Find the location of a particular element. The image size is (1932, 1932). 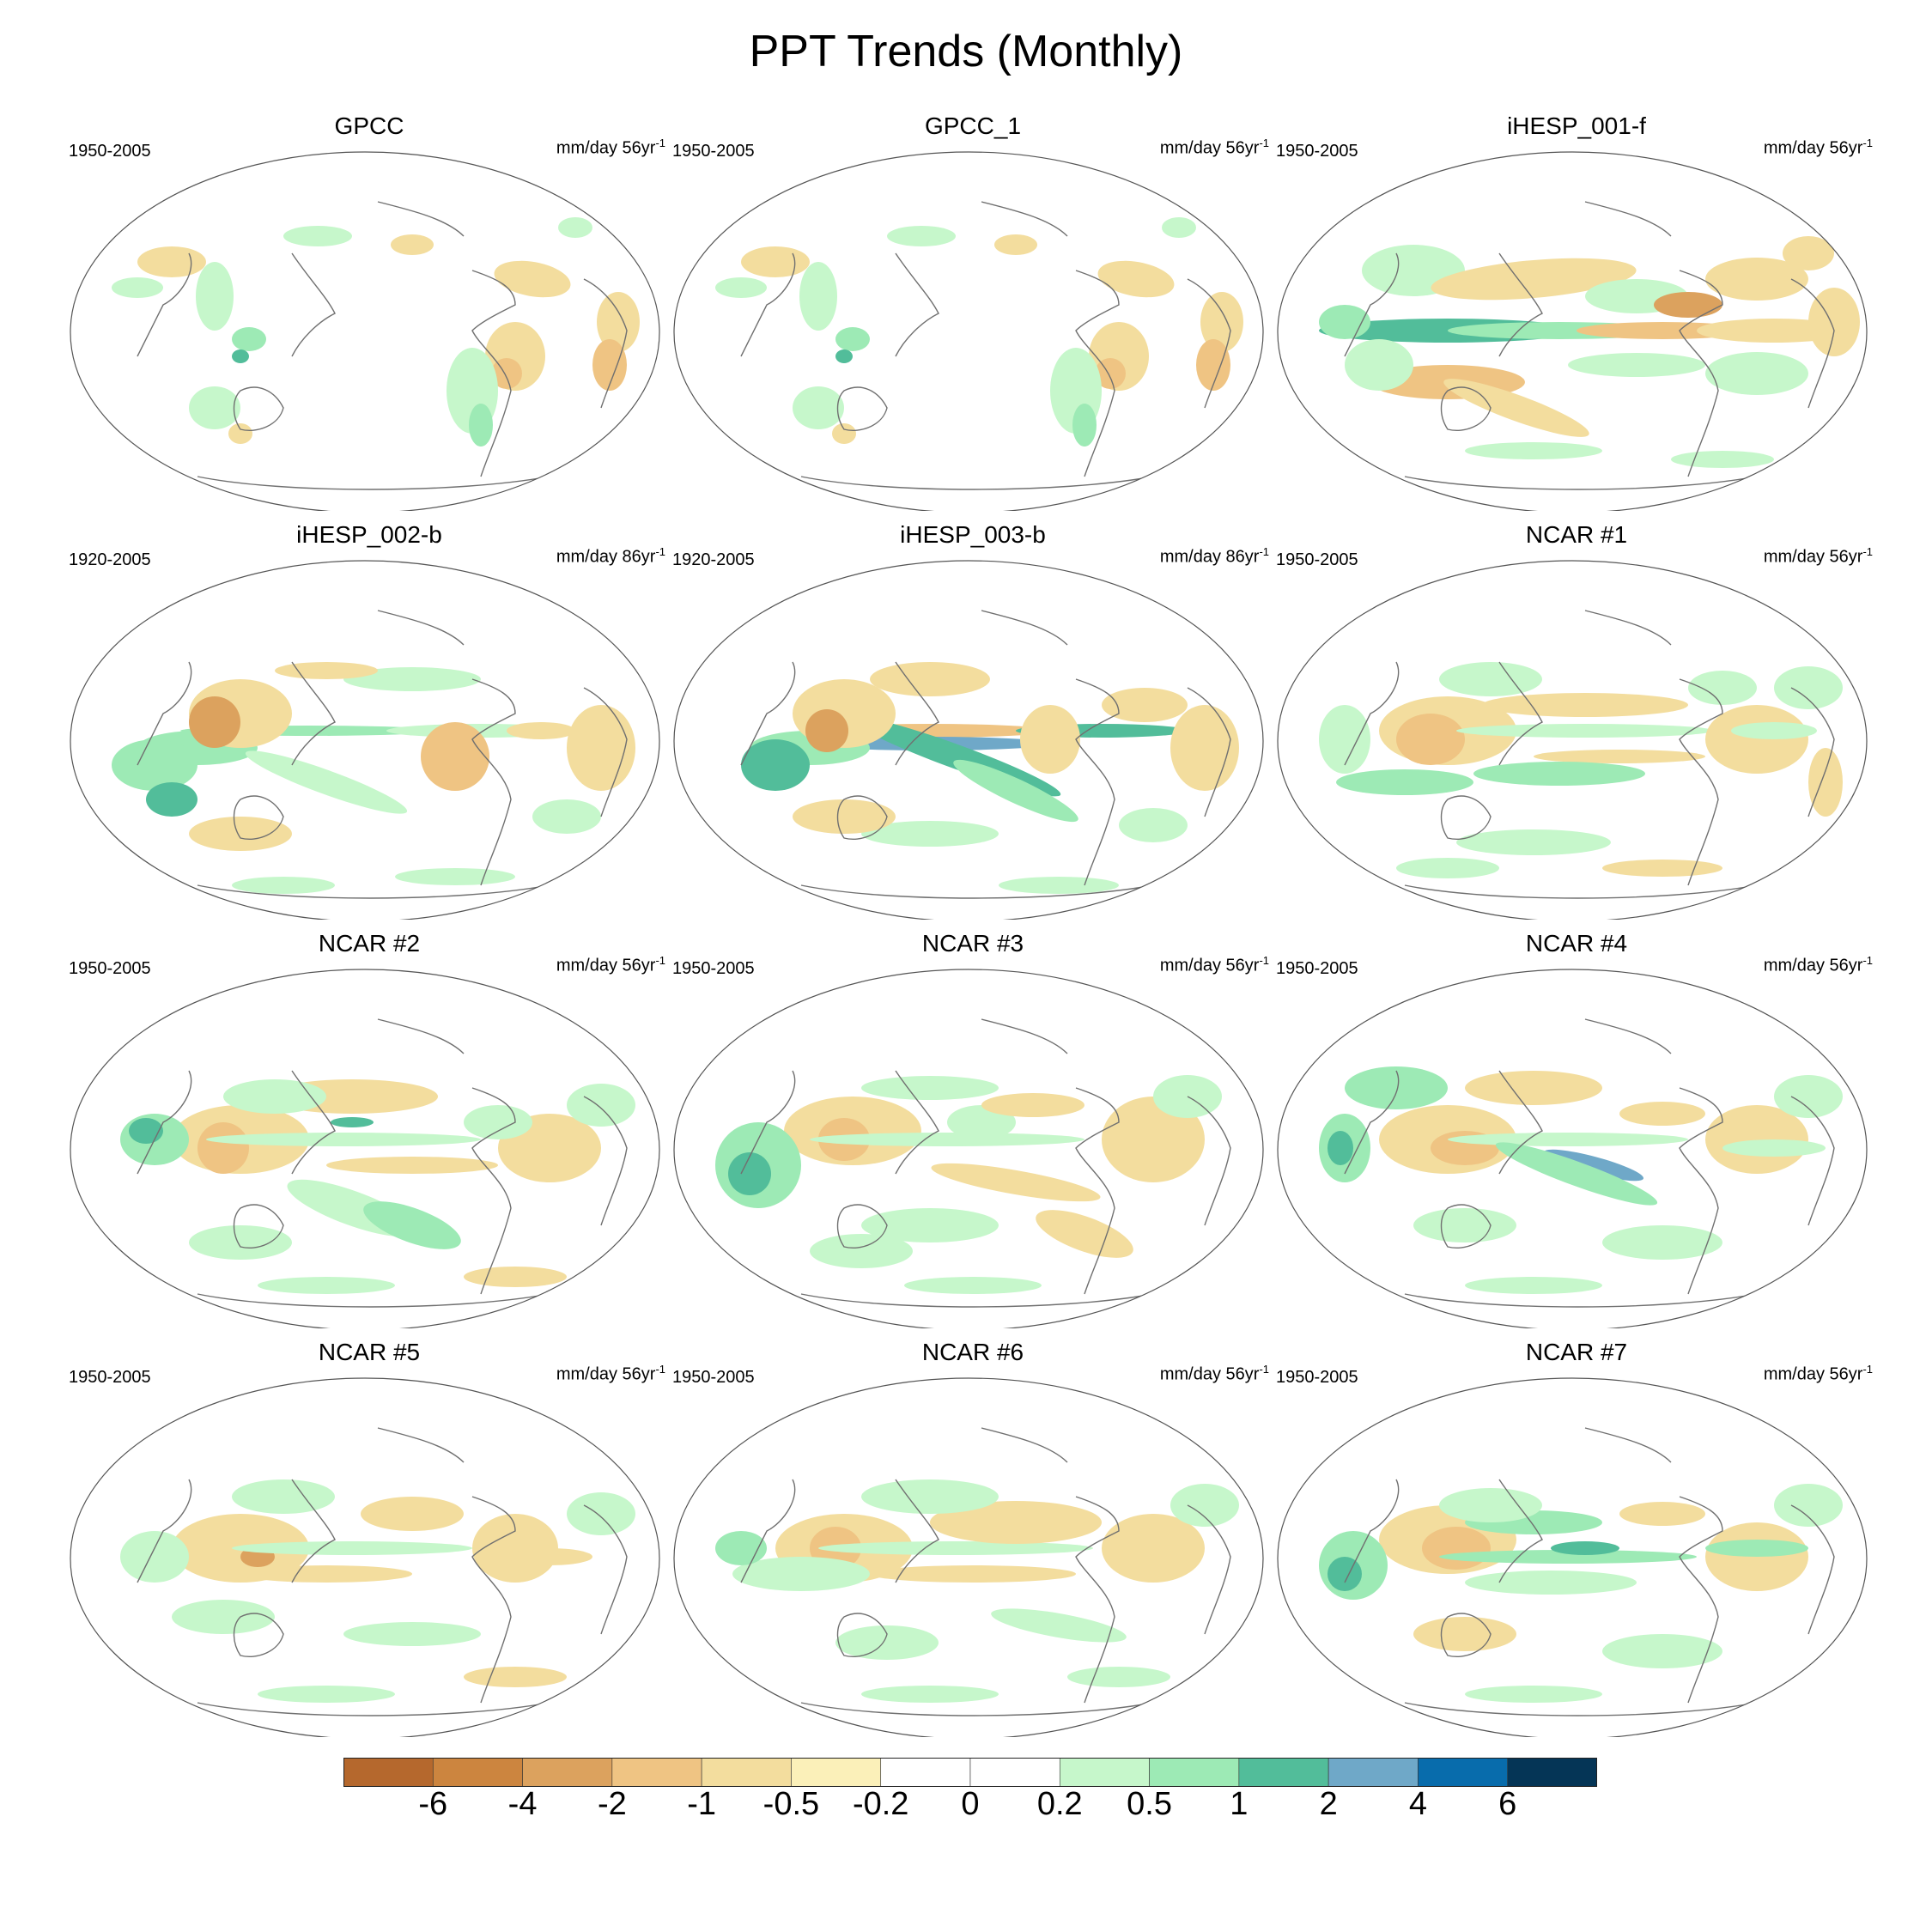

panel-title: NCAR #7 is located at coordinates (1576, 1352).